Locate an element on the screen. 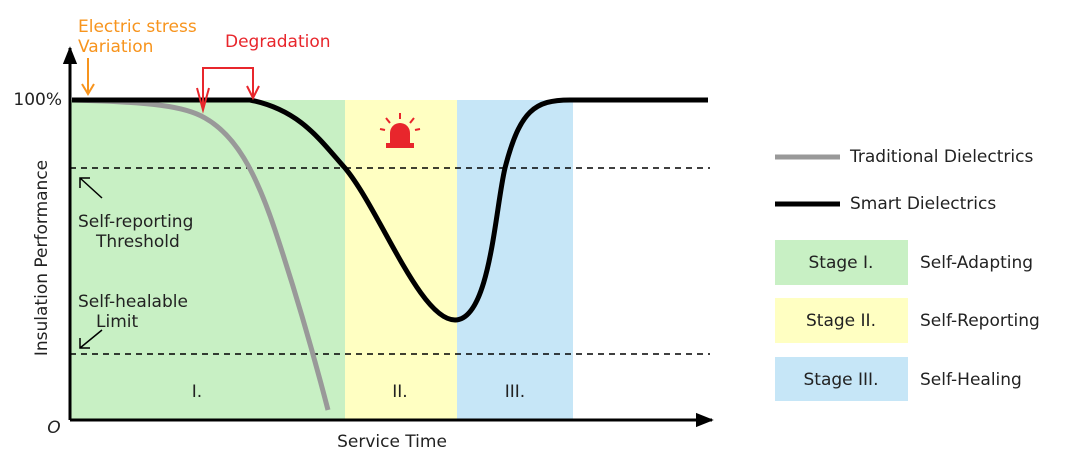 The image size is (1078, 459). degradation-arrow is located at coordinates (228, 90).